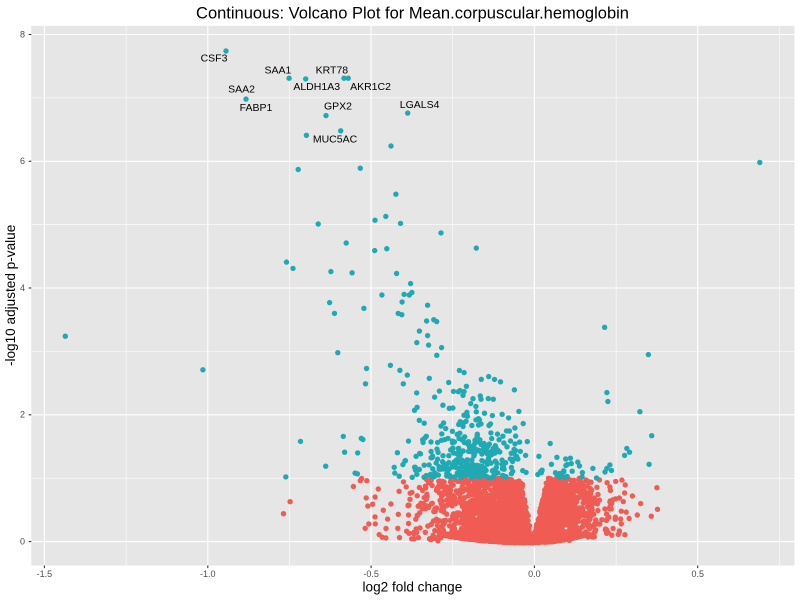 This screenshot has width=800, height=600. I want to click on svg-text: -1.5, so click(45, 574).